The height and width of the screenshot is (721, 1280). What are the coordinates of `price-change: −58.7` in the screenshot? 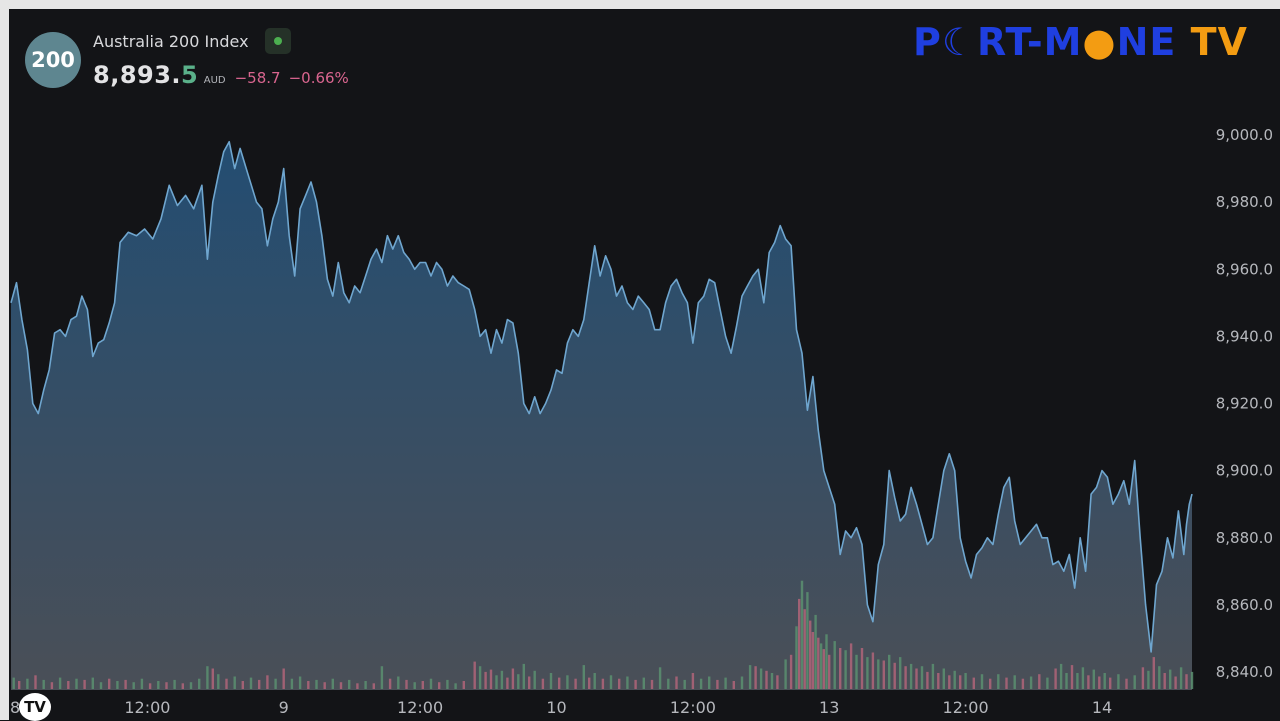 It's located at (257, 78).